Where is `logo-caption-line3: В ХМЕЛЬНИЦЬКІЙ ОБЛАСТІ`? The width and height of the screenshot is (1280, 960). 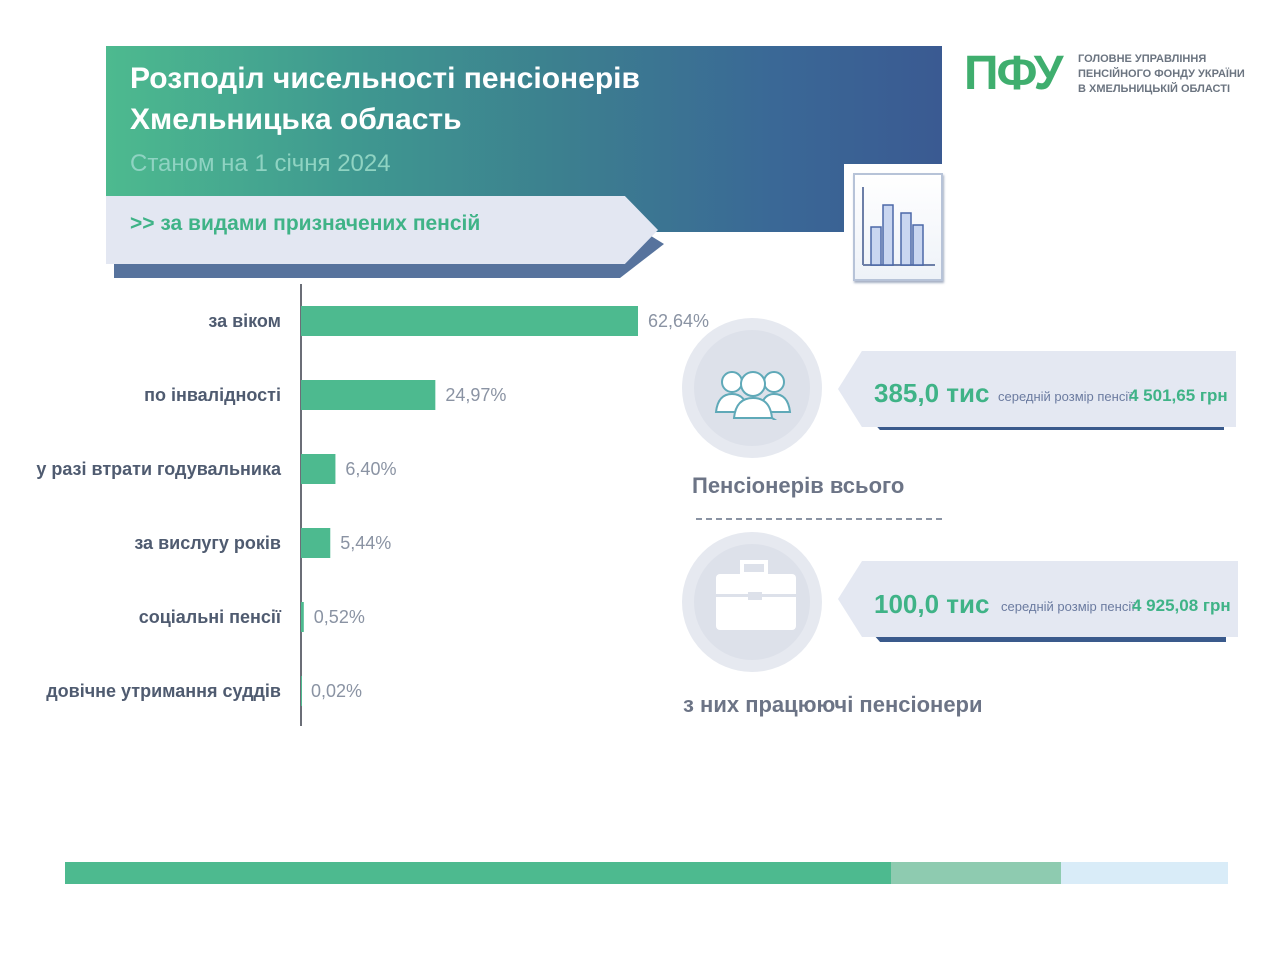 logo-caption-line3: В ХМЕЛЬНИЦЬКІЙ ОБЛАСТІ is located at coordinates (1154, 89).